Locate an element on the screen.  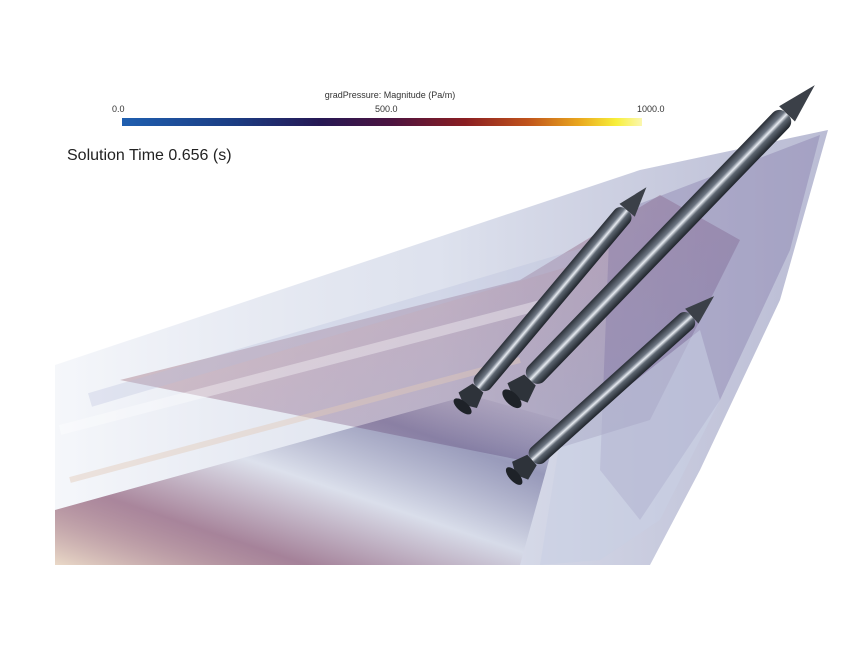
upper-rocket is located at coordinates (550, 301).